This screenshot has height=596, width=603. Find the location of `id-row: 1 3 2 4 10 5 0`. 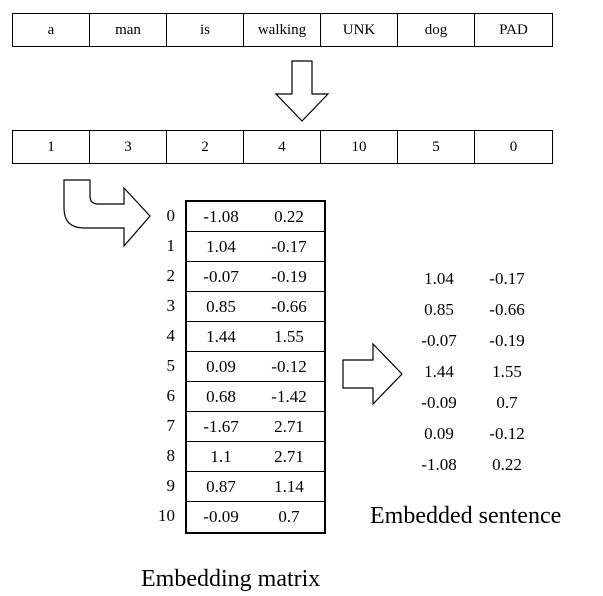

id-row: 1 3 2 4 10 5 0 is located at coordinates (282, 147).